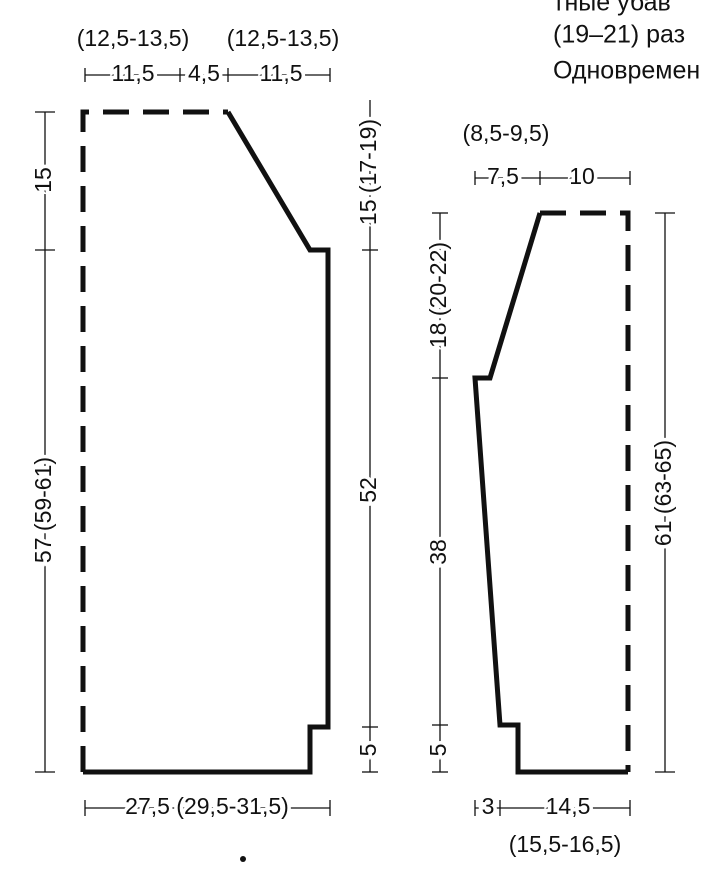 The width and height of the screenshot is (726, 894). What do you see at coordinates (506, 133) in the screenshot?
I see `dimension-label: (8,5-9,5)` at bounding box center [506, 133].